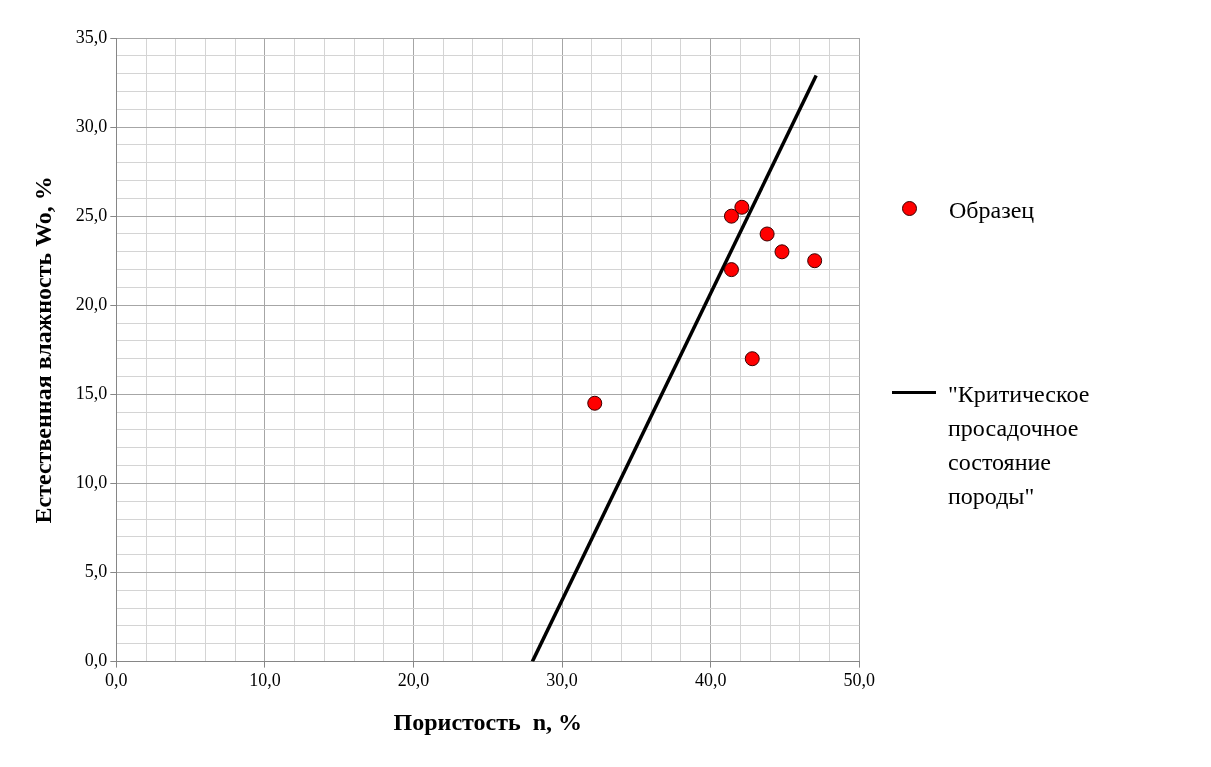  I want to click on x-tick-label: 40,0, so click(710, 680).